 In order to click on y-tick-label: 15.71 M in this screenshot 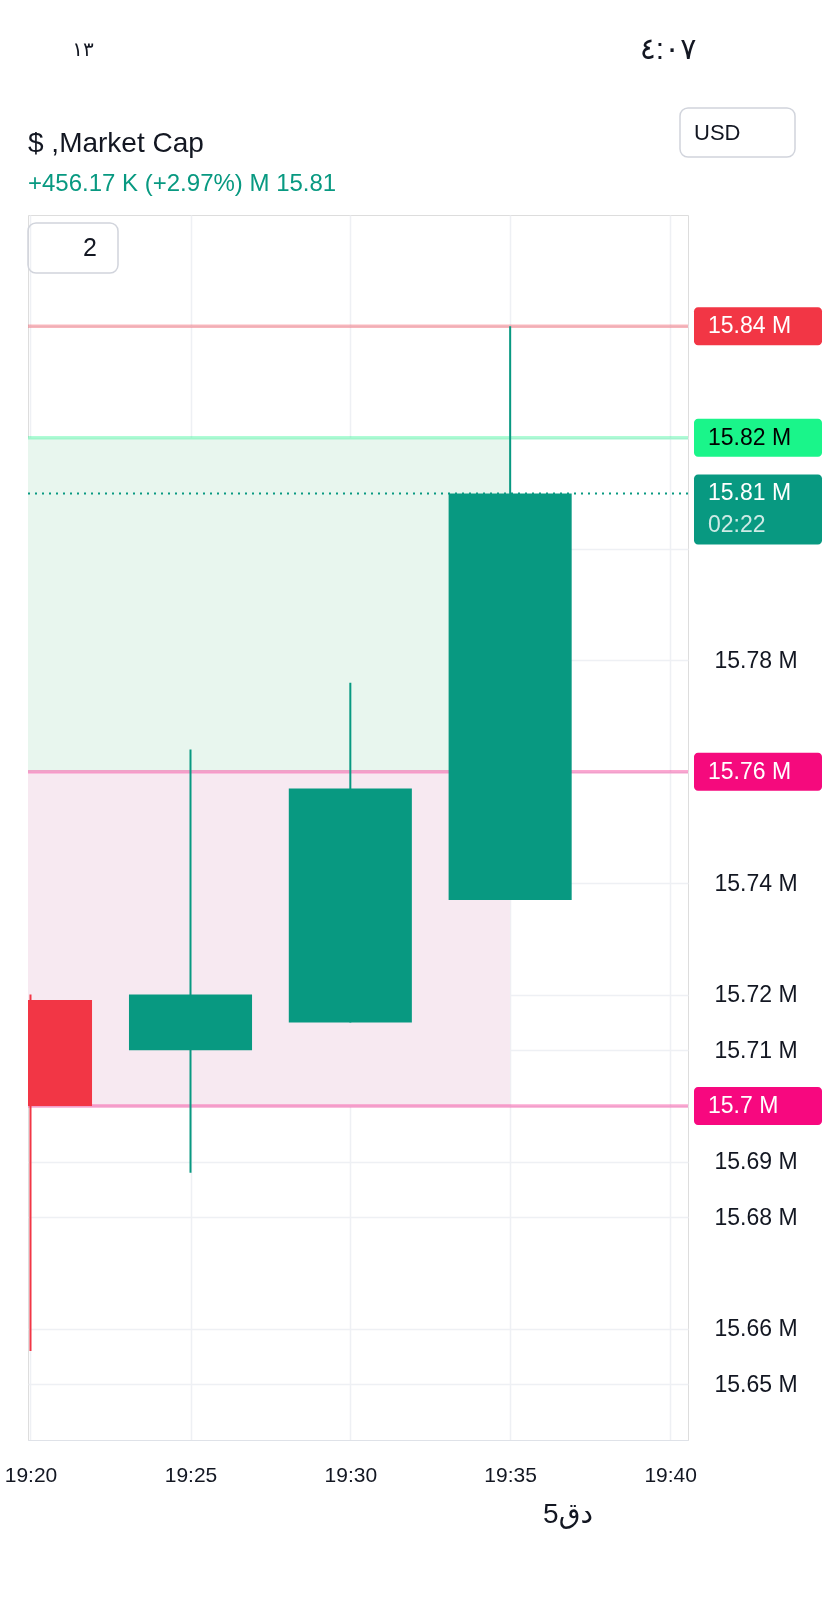, I will do `click(756, 1049)`.